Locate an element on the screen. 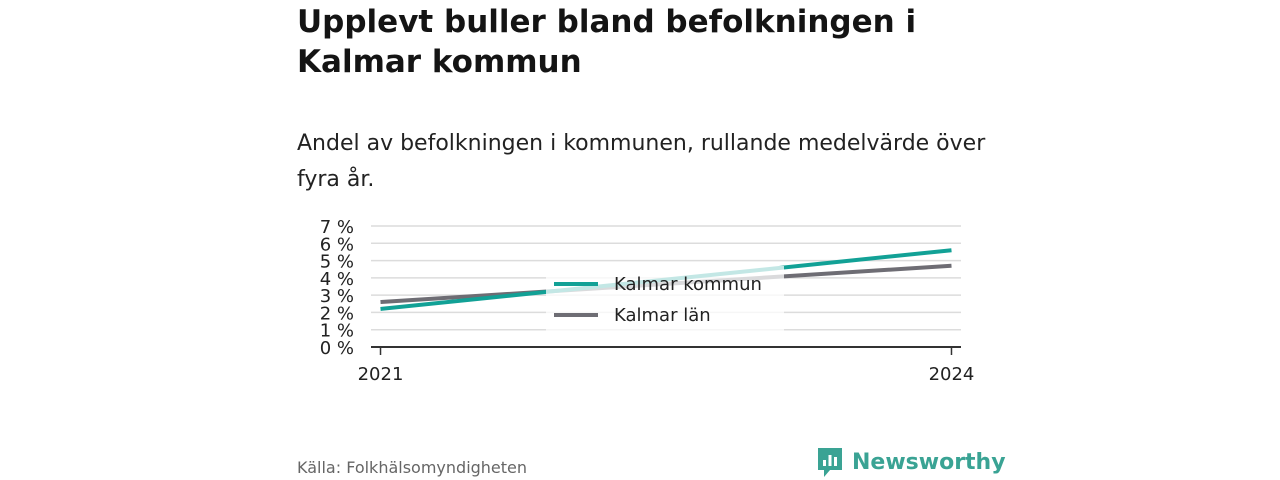 This screenshot has width=1280, height=480. legend: Kalmar kommun Kalmar län is located at coordinates (665, 299).